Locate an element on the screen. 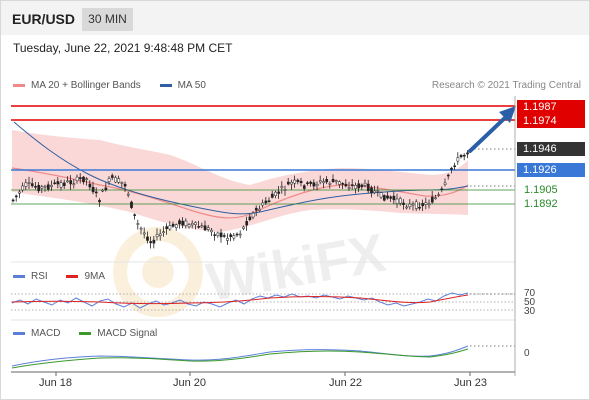 Image resolution: width=590 pixels, height=400 pixels. ma50-swatch is located at coordinates (165, 85).